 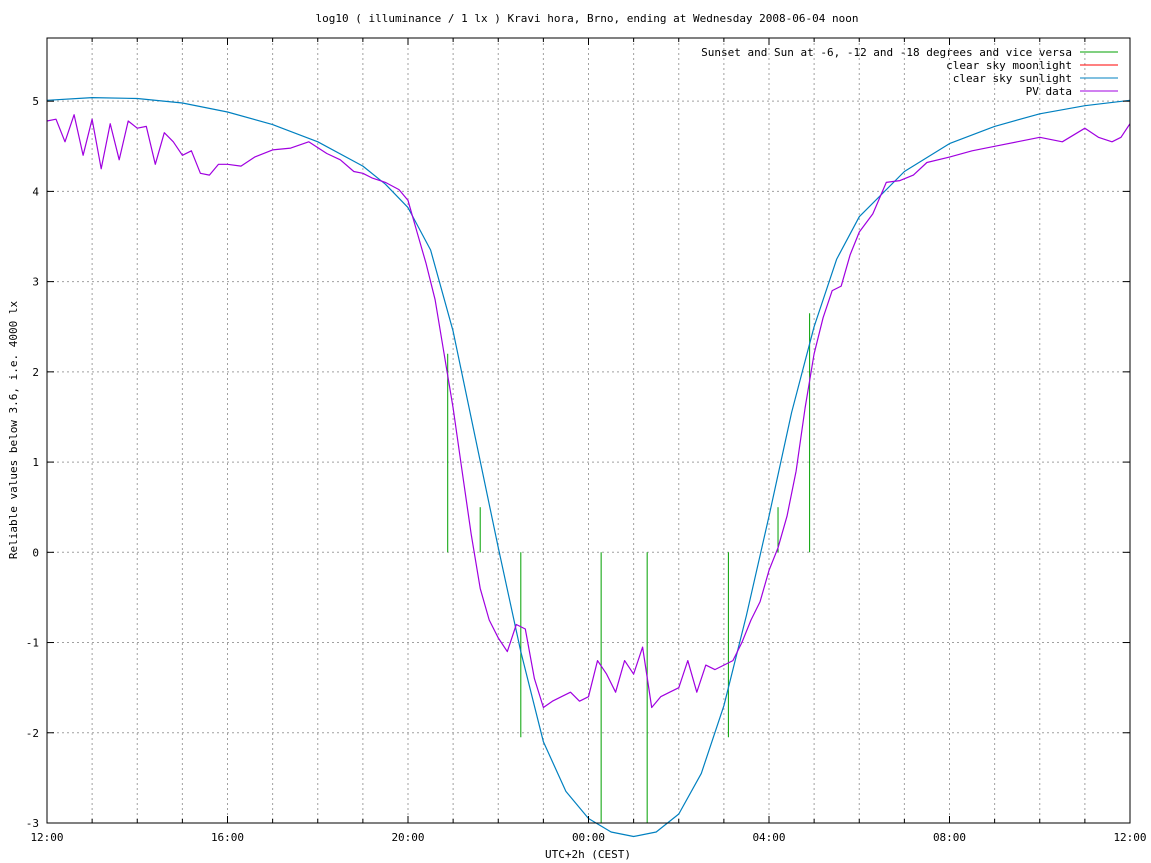 What do you see at coordinates (32, 733) in the screenshot?
I see `y-tick-label: -2` at bounding box center [32, 733].